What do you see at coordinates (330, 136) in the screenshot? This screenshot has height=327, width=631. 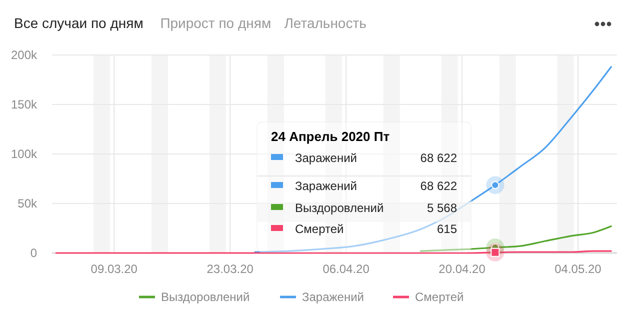 I see `annotation: 24 Апрель 2020 Пт` at bounding box center [330, 136].